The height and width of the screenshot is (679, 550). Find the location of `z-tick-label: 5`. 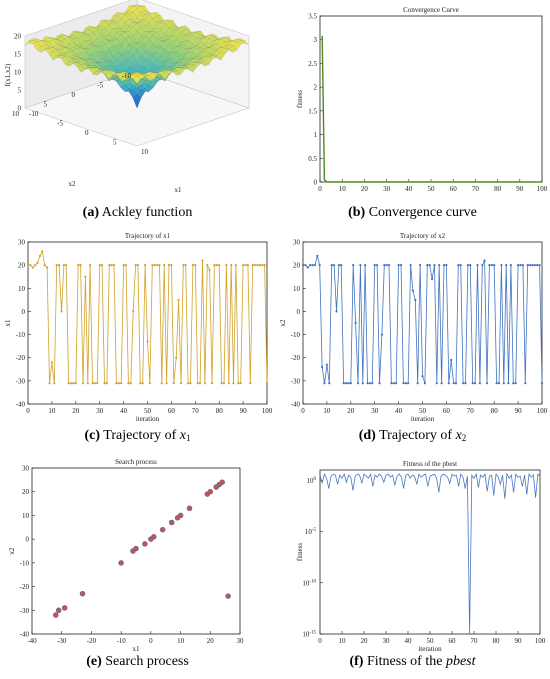

z-tick-label: 5 is located at coordinates (20, 91).